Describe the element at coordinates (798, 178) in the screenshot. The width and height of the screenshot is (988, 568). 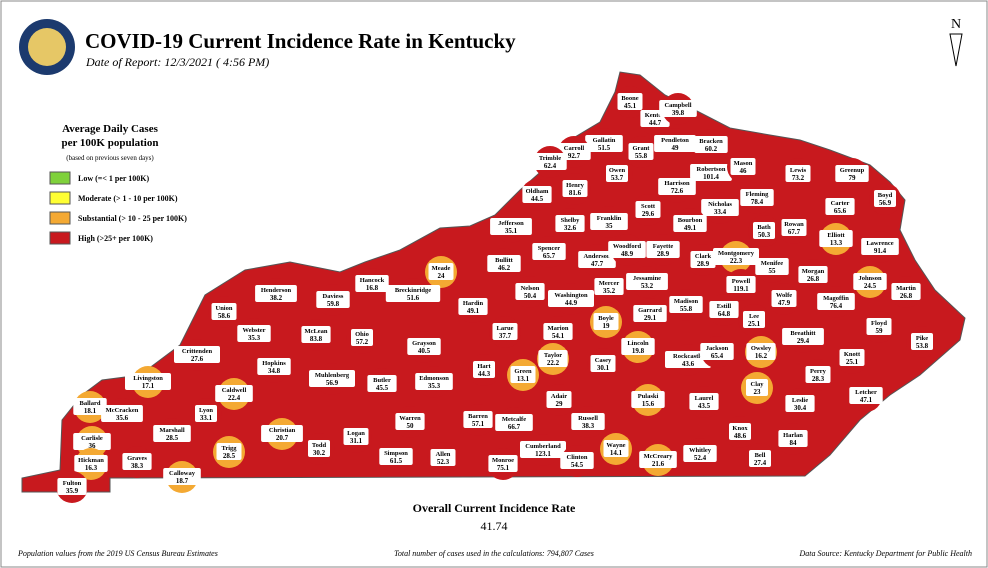
I see `county-value: 73.2` at that location.